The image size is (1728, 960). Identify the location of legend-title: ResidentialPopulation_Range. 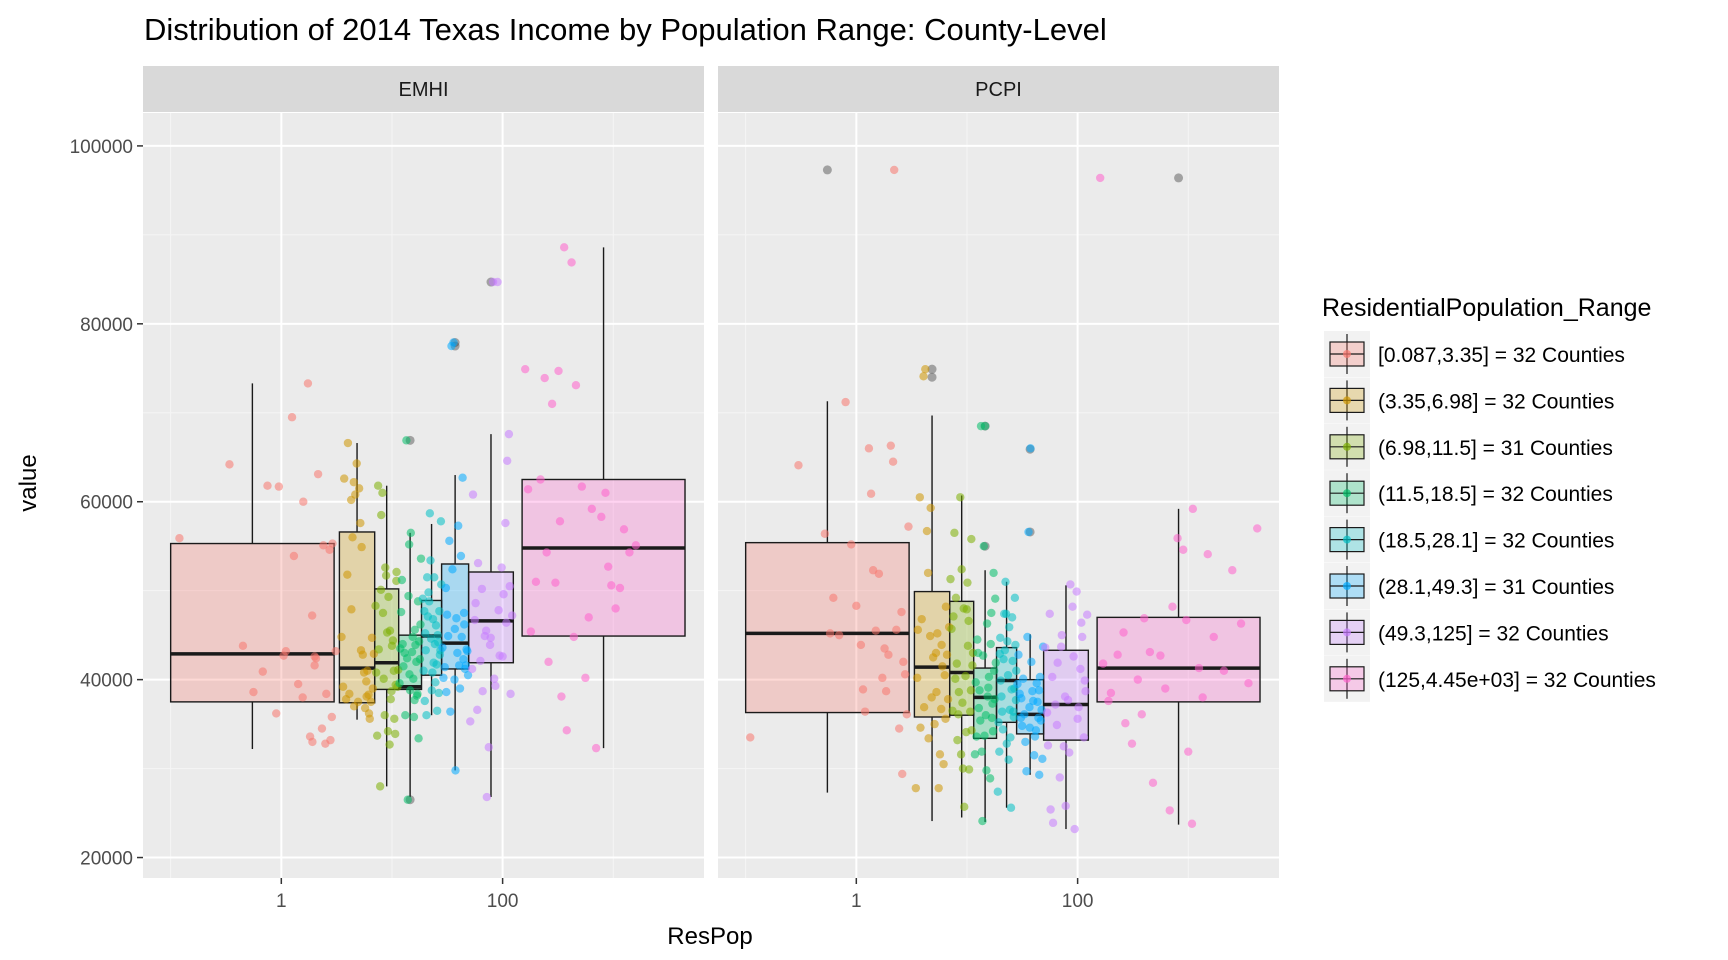
(1486, 308).